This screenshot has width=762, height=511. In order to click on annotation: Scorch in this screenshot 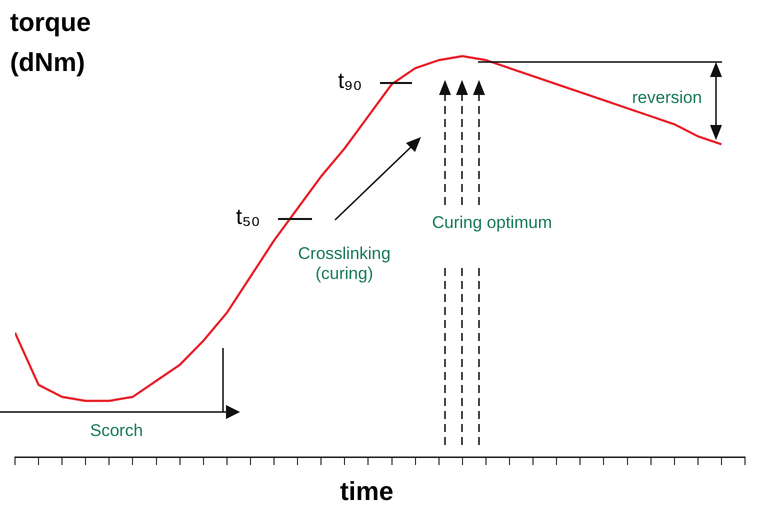, I will do `click(116, 431)`.